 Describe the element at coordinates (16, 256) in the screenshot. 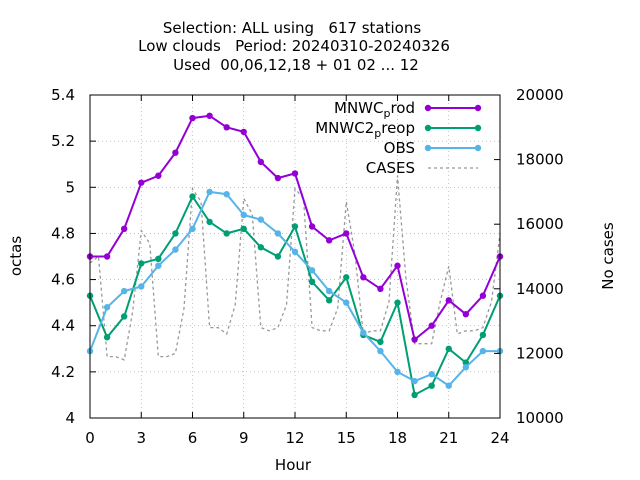

I see `y-axis-label: octas` at that location.